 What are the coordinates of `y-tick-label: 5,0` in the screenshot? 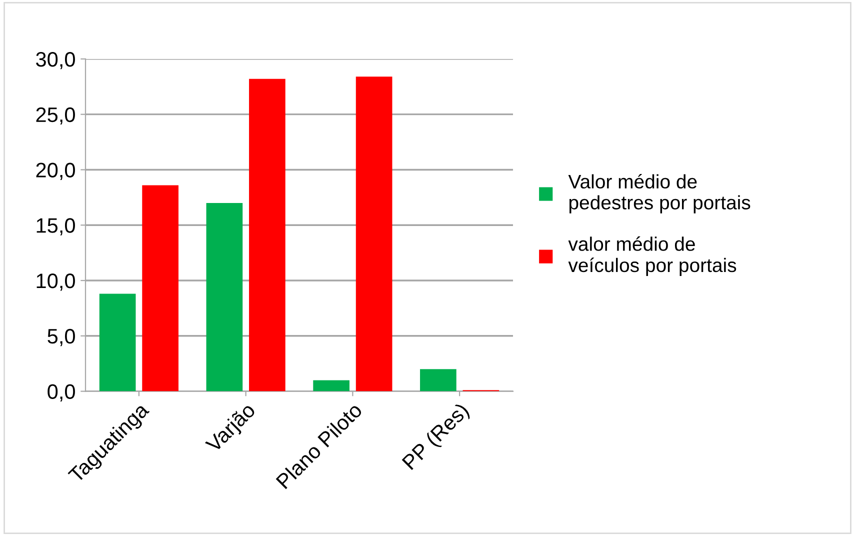 It's located at (61, 337).